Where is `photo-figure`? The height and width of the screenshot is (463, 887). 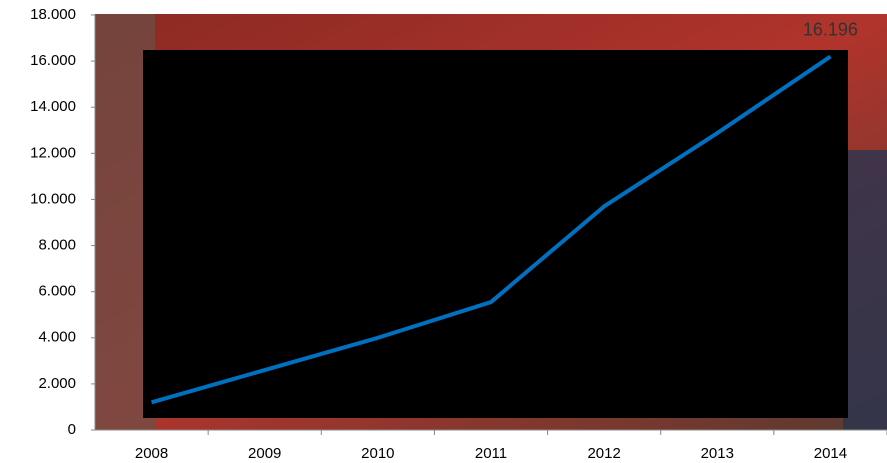 photo-figure is located at coordinates (865, 290).